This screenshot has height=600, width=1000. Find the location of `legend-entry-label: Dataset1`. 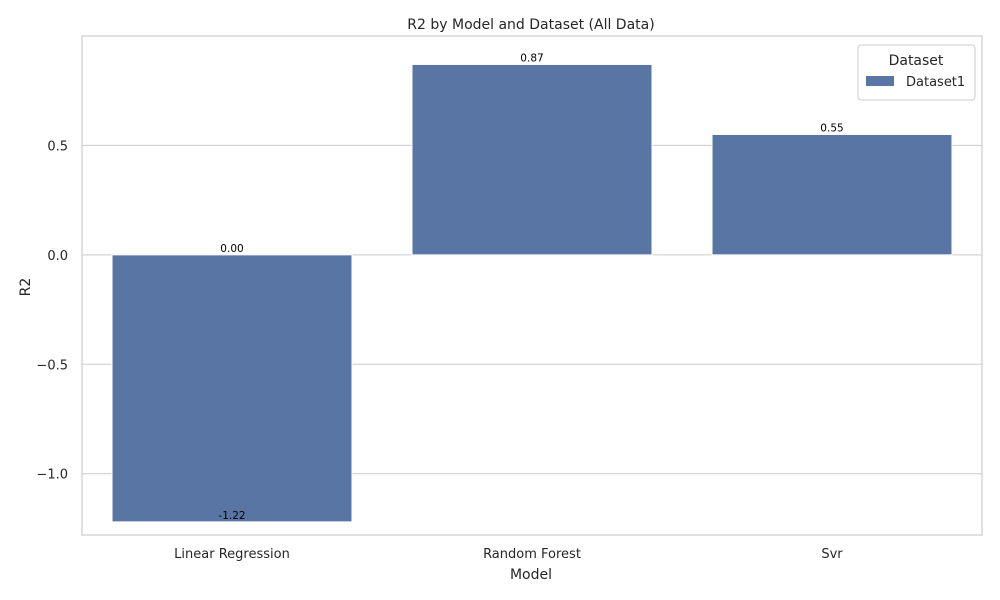

legend-entry-label: Dataset1 is located at coordinates (935, 82).